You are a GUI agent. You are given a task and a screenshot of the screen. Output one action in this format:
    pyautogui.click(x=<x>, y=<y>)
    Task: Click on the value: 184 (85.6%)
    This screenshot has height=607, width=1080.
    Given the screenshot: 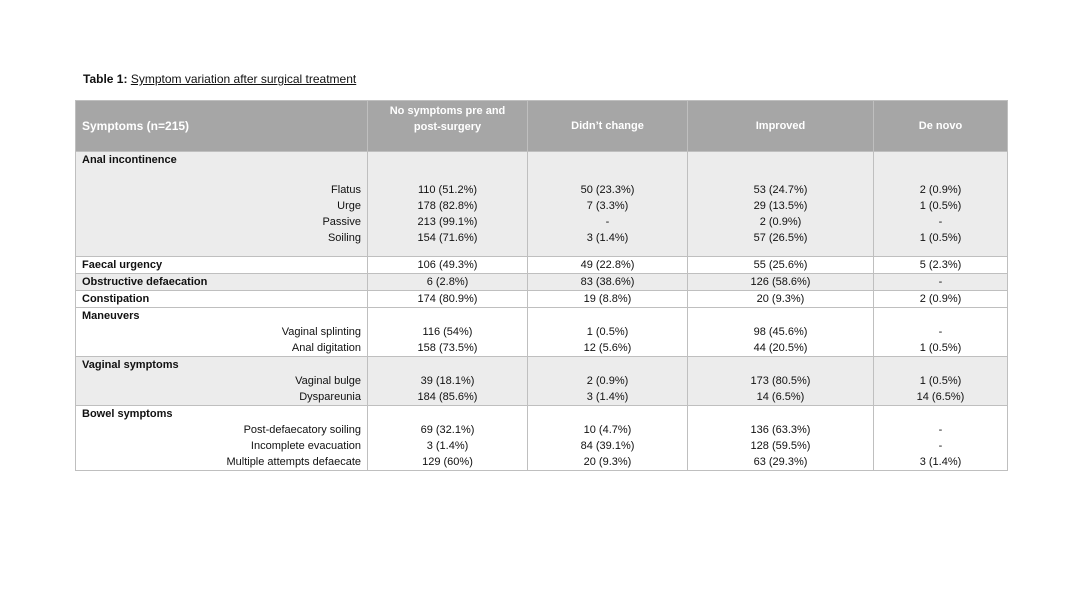 What is the action you would take?
    pyautogui.click(x=447, y=397)
    